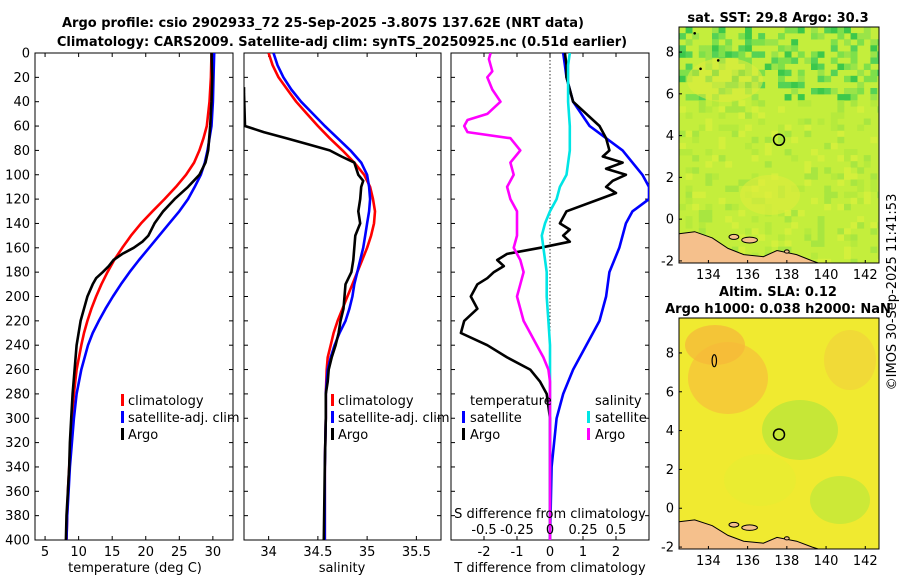 This screenshot has width=900, height=580. I want to click on temperature-legend: climatology satellite-adj. clim Argo, so click(180, 418).